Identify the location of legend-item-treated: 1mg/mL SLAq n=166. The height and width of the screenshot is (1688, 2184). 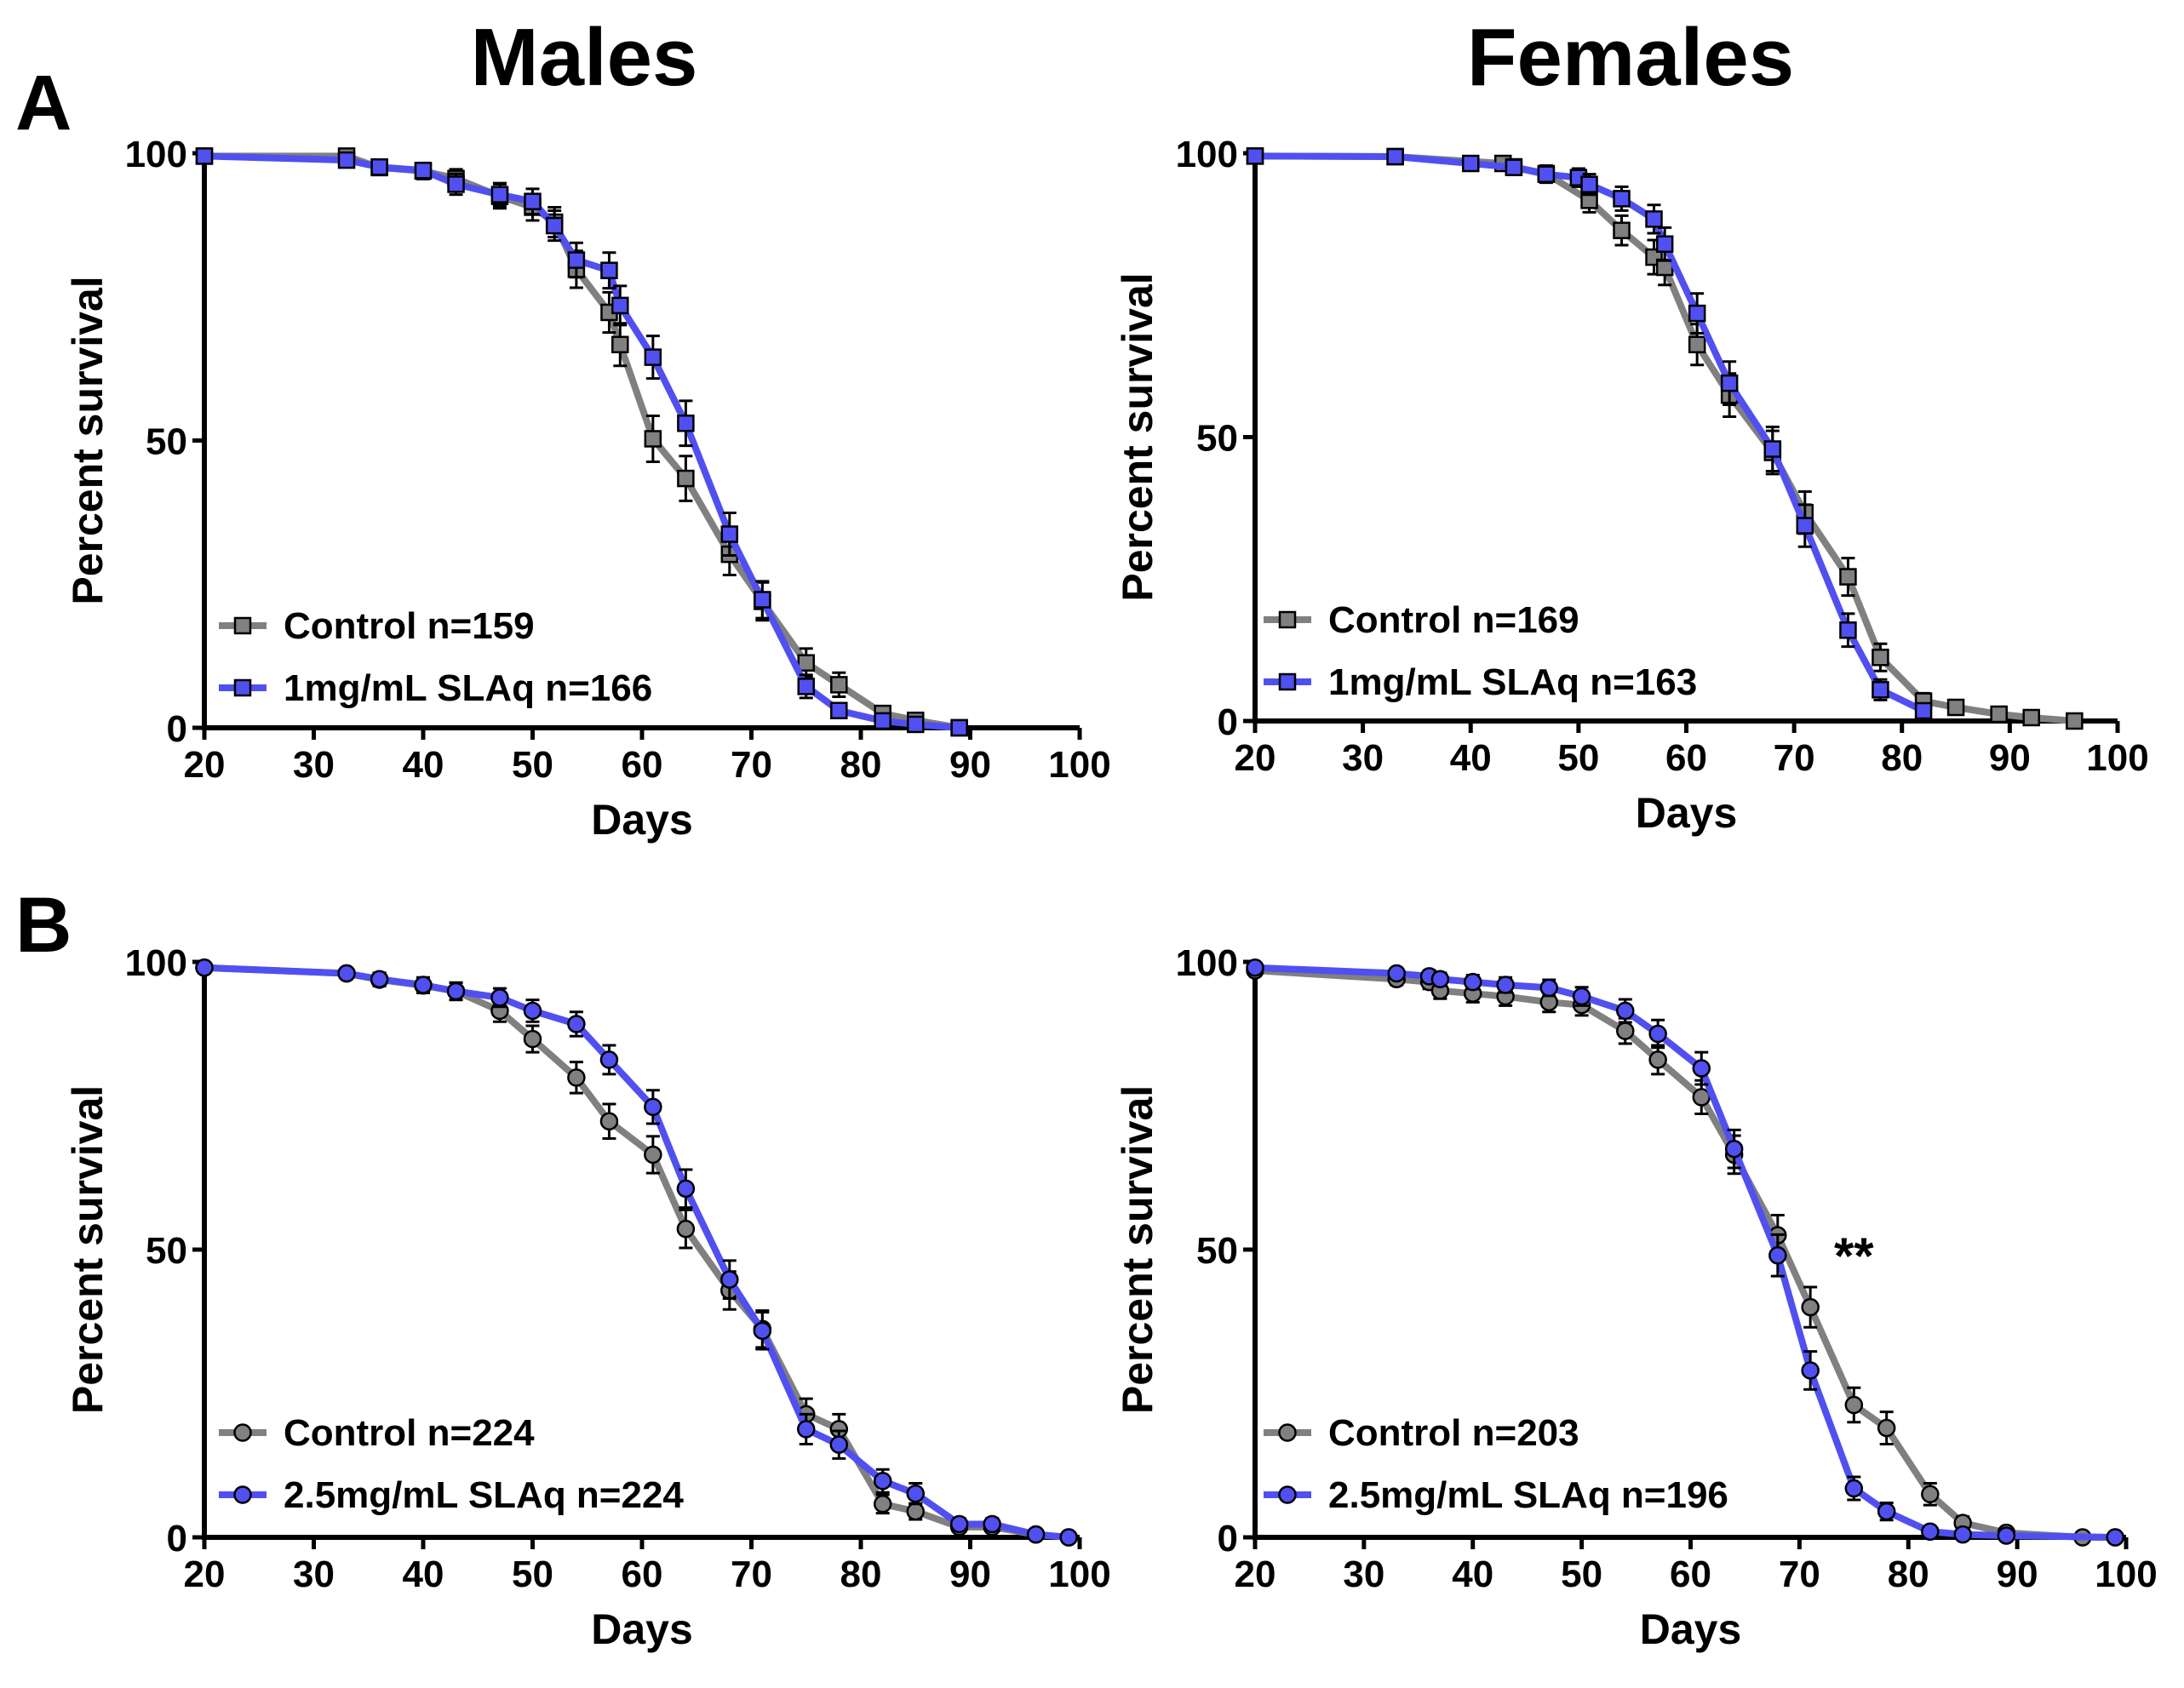
(435, 688).